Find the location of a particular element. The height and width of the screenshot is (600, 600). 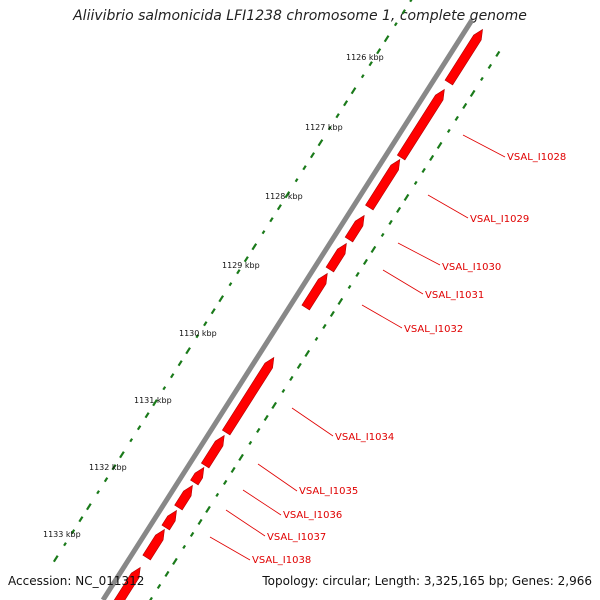

gene-label: VSAL_I1032 is located at coordinates (433, 329).